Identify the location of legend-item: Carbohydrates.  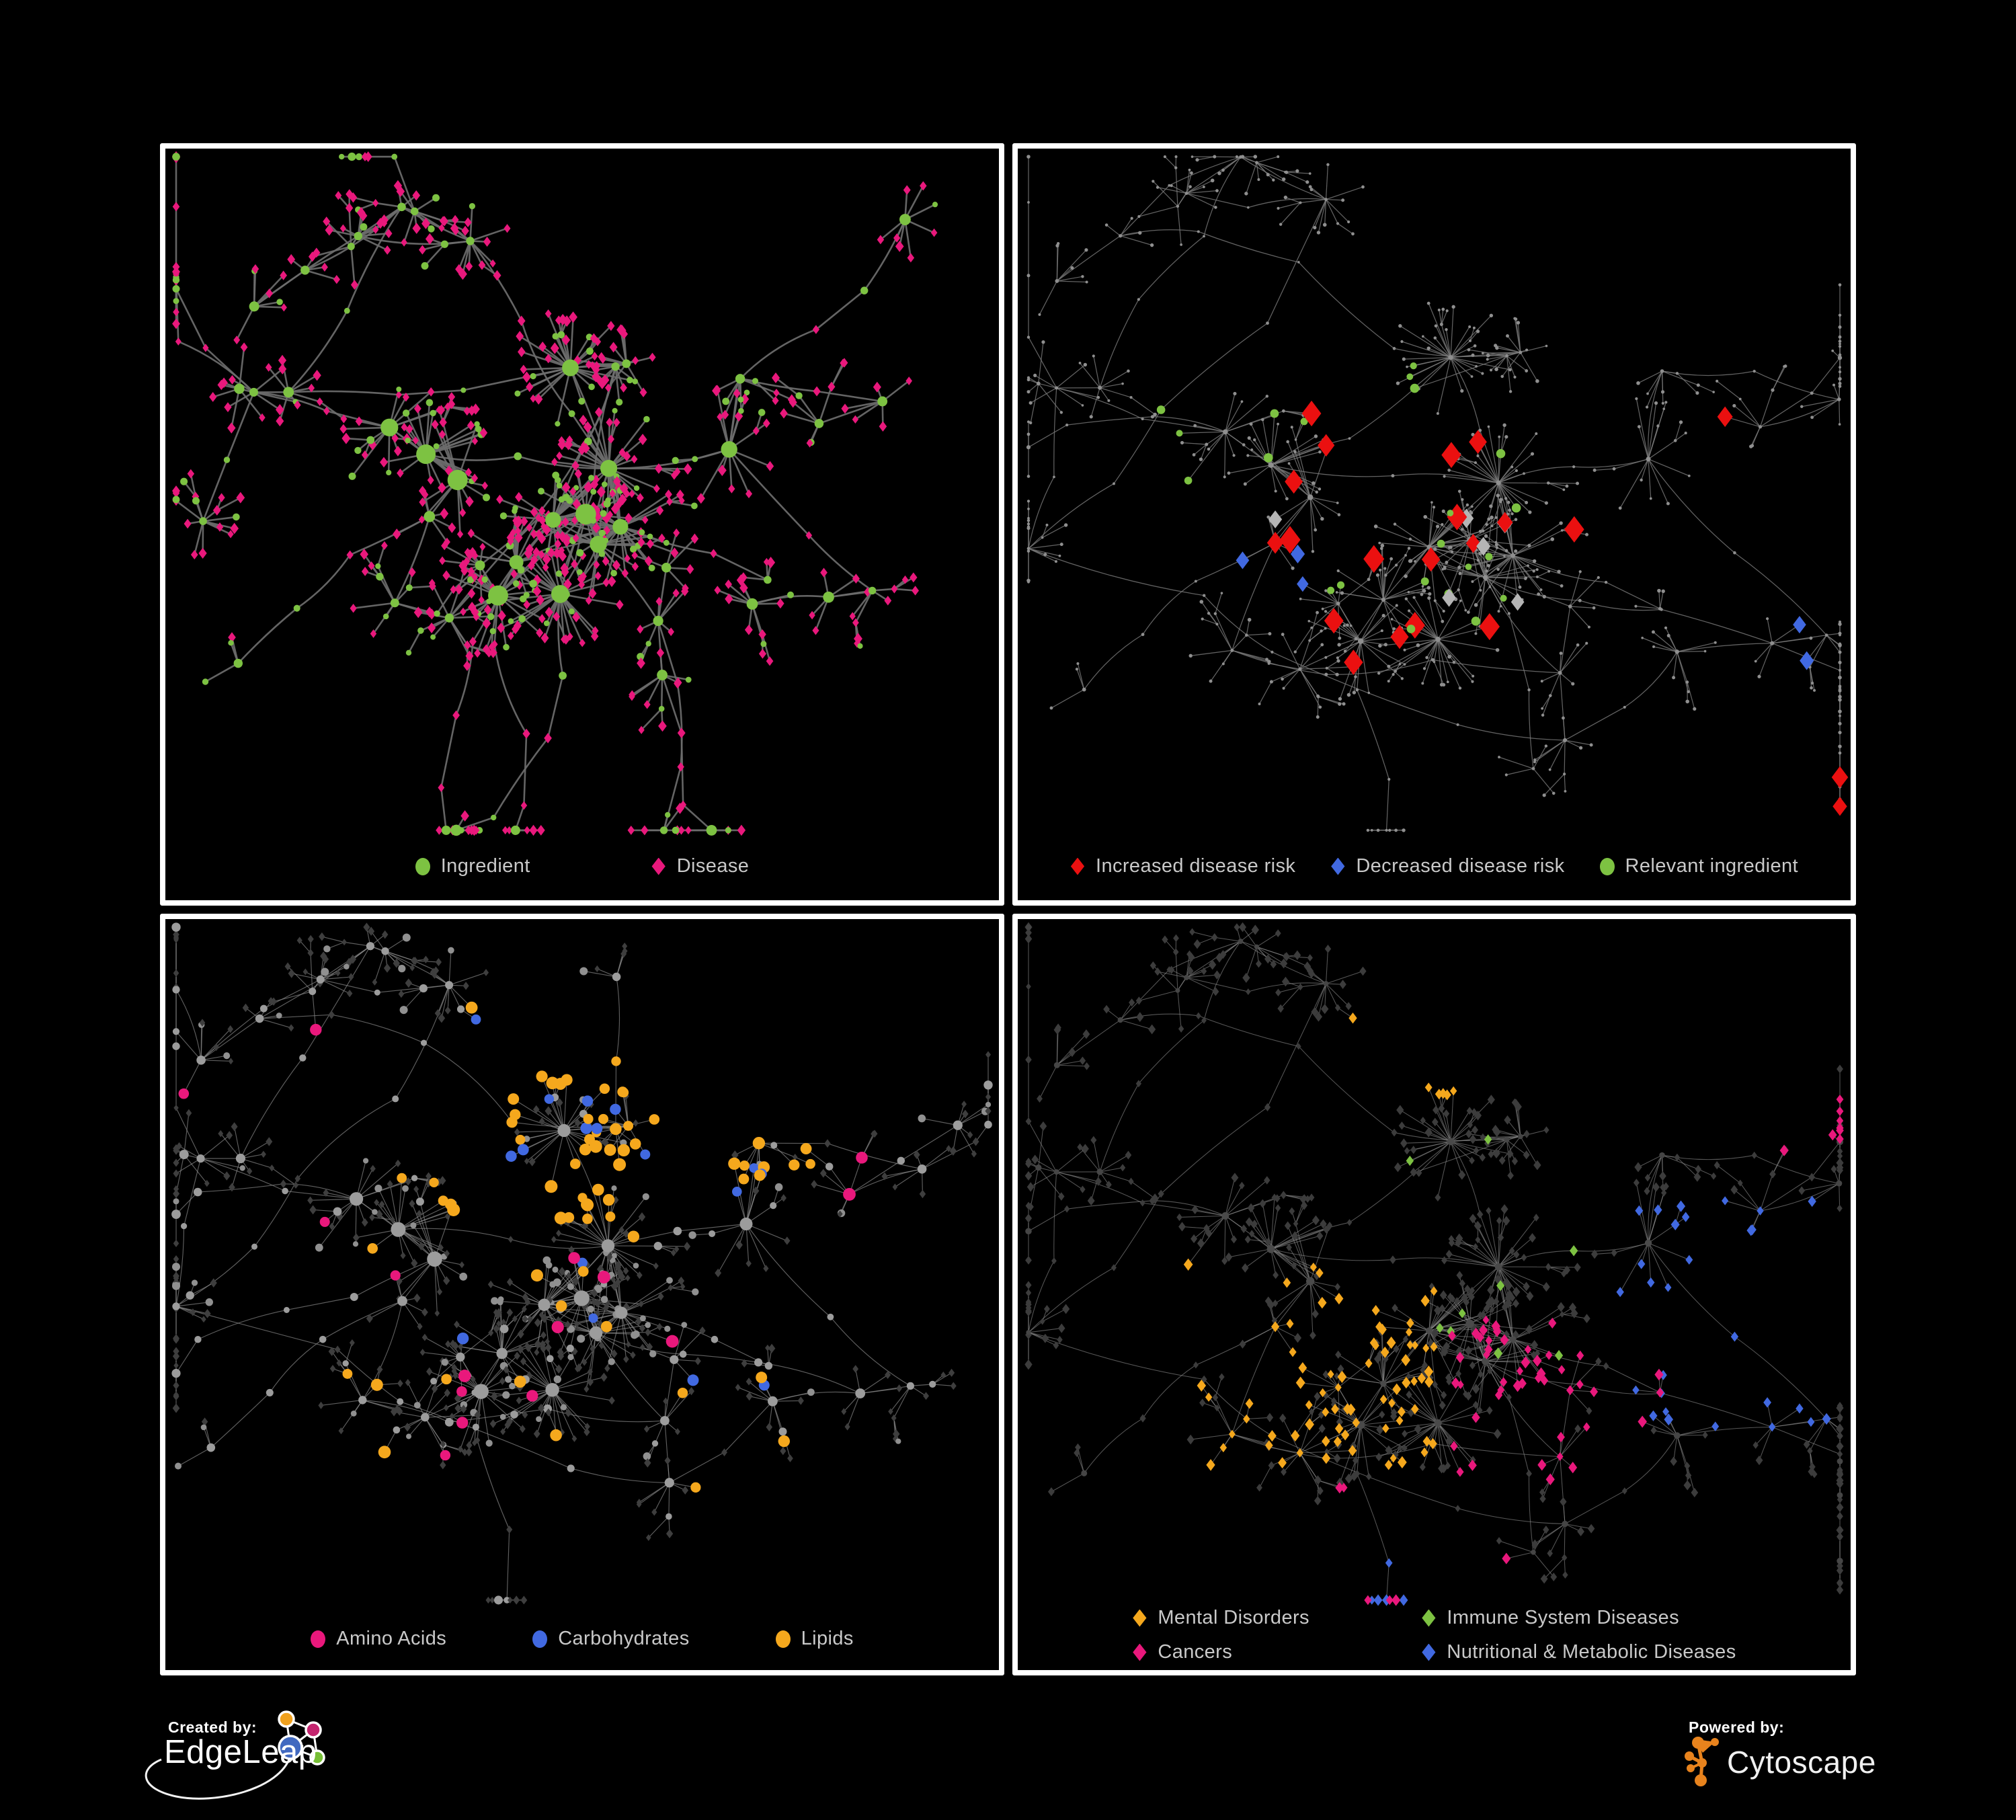
(610, 1639).